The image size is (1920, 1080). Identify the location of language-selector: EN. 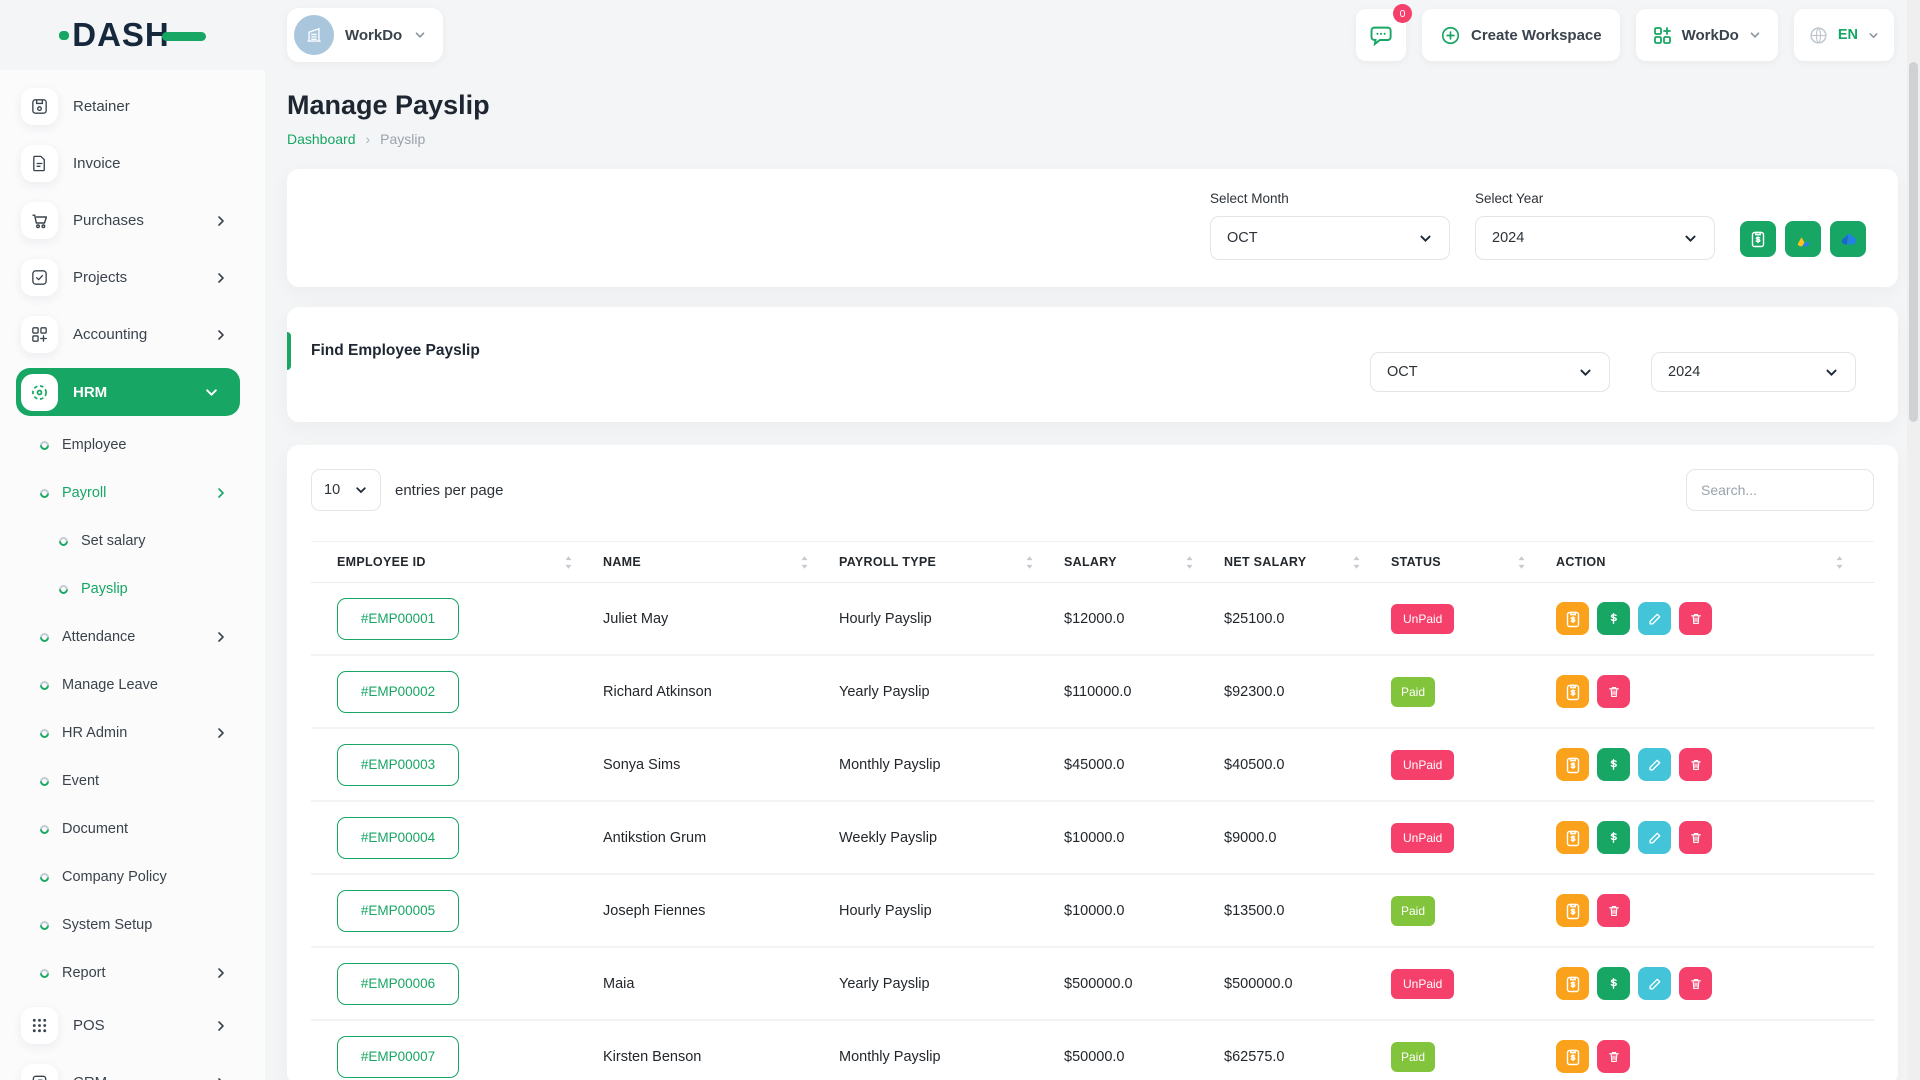
(1843, 35).